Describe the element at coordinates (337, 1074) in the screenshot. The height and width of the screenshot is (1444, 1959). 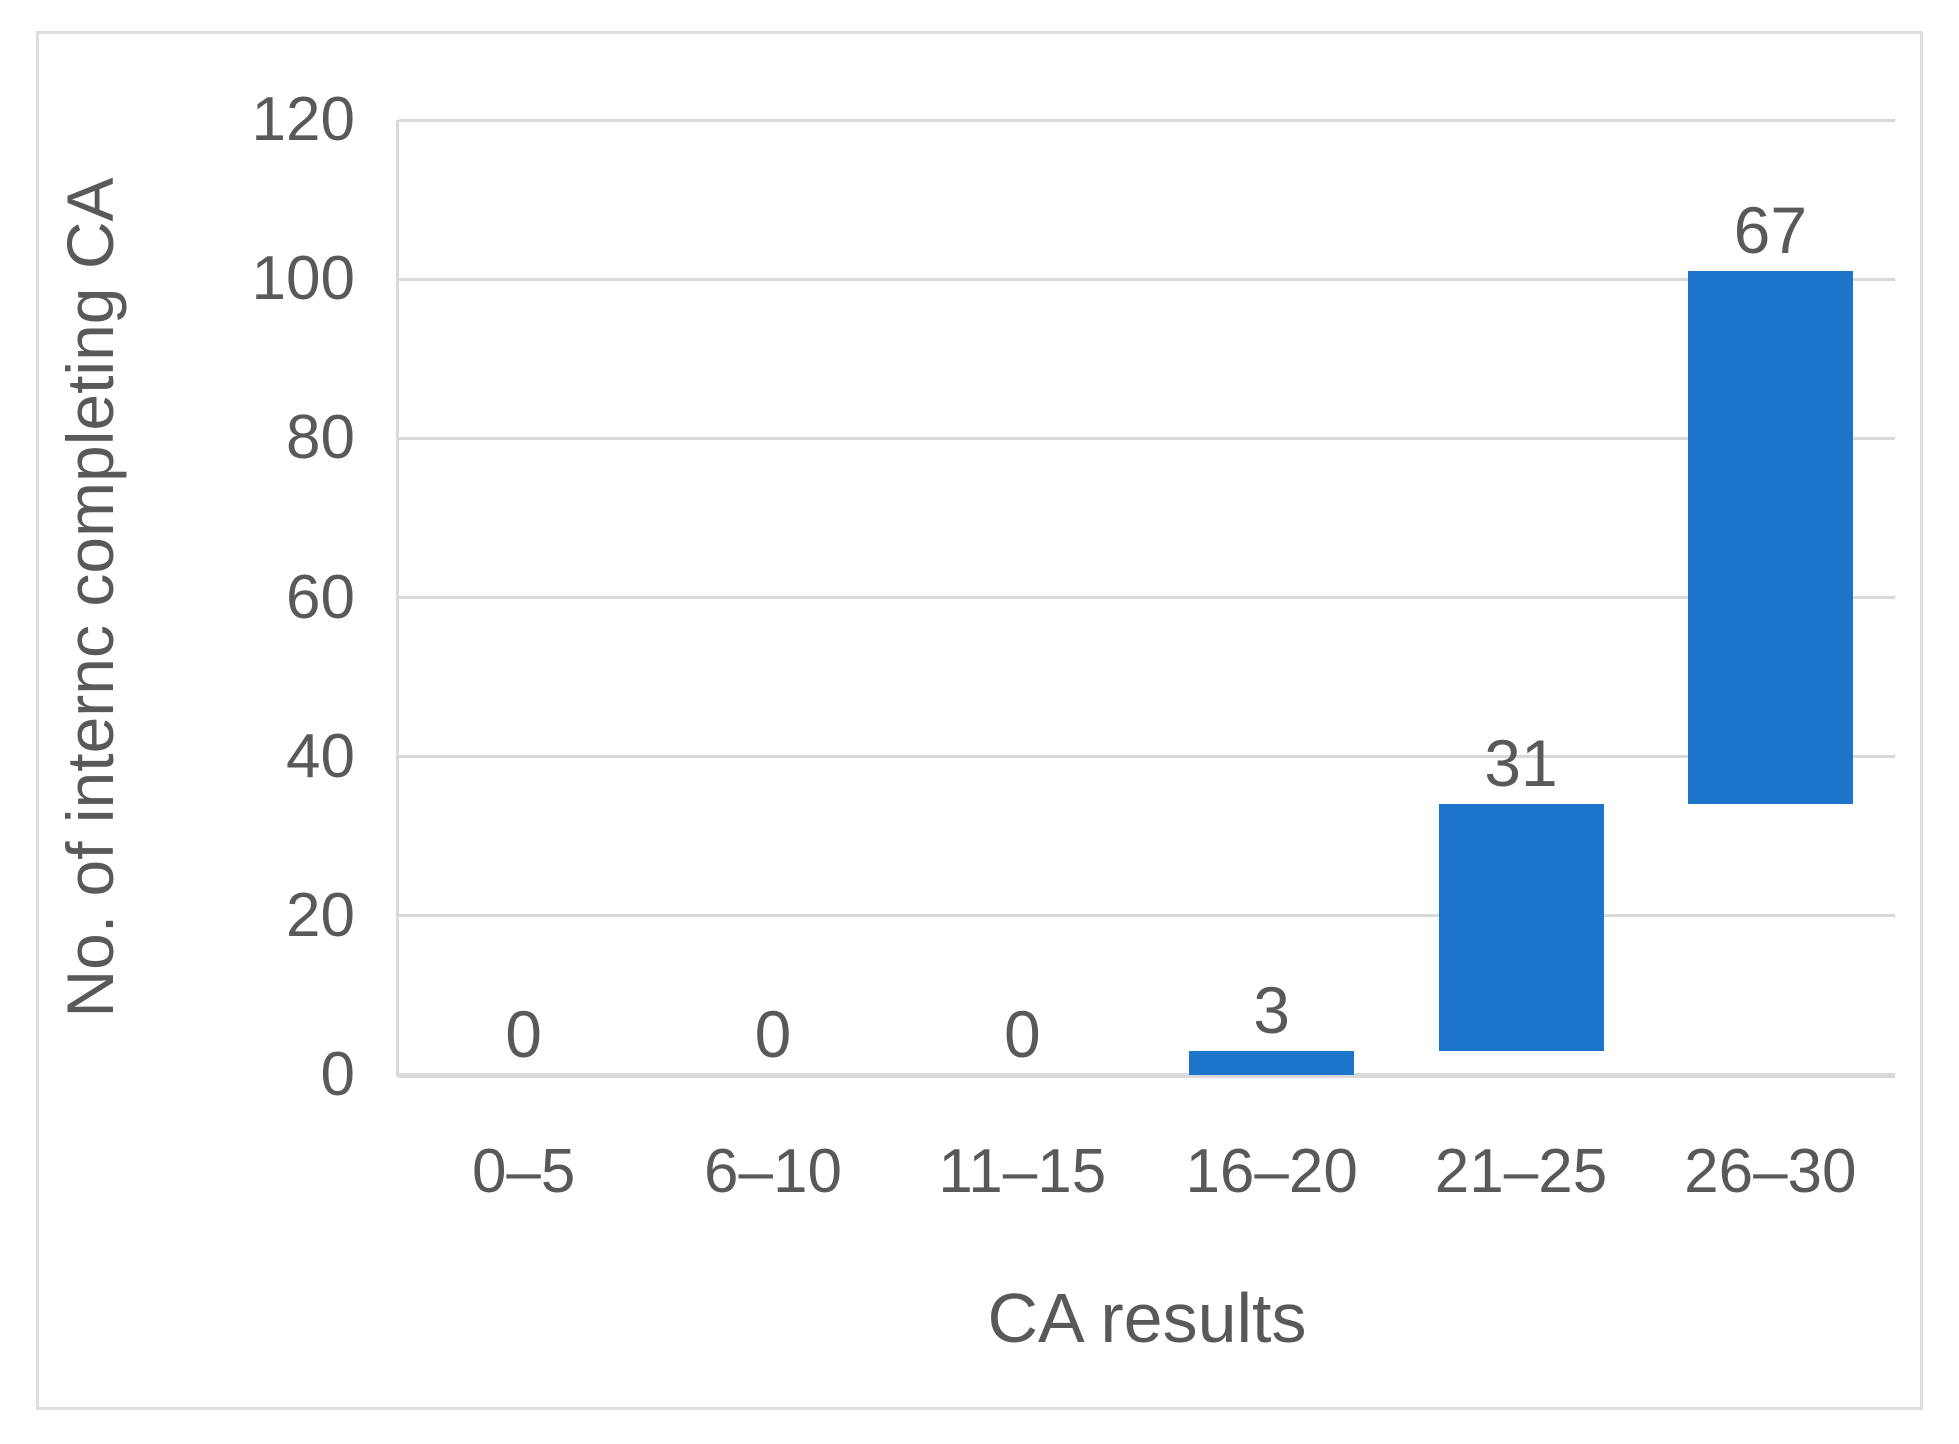
I see `y-tick-label-0: 0` at that location.